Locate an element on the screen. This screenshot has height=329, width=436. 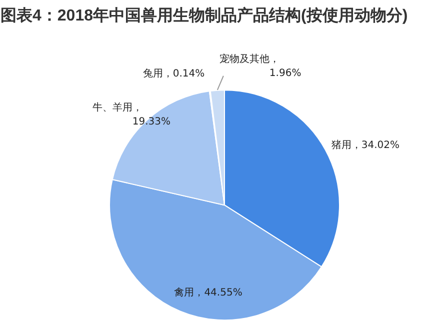
data-label: ， 1.96% is located at coordinates (285, 66).